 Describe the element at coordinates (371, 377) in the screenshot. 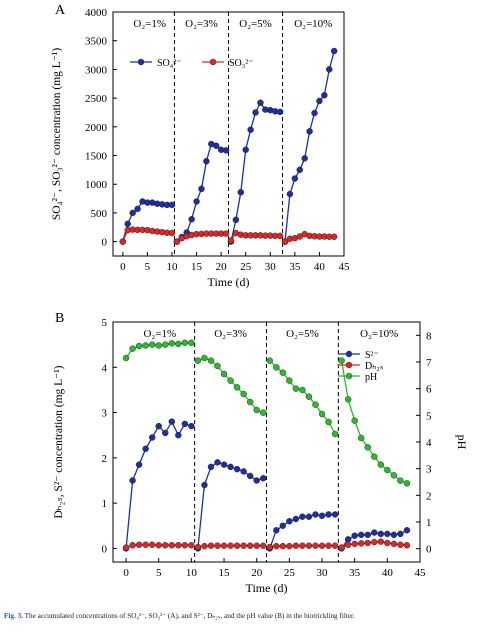

I see `legend-label: pH` at that location.